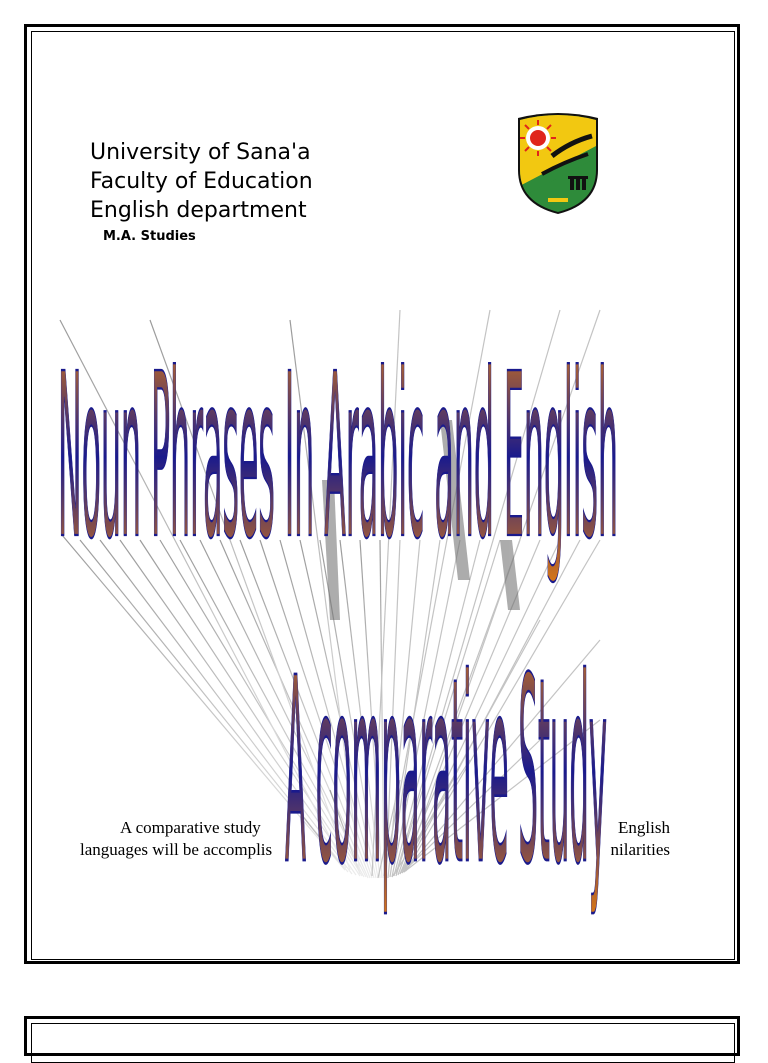  What do you see at coordinates (149, 236) in the screenshot?
I see `program-label: M.A. Studies` at bounding box center [149, 236].